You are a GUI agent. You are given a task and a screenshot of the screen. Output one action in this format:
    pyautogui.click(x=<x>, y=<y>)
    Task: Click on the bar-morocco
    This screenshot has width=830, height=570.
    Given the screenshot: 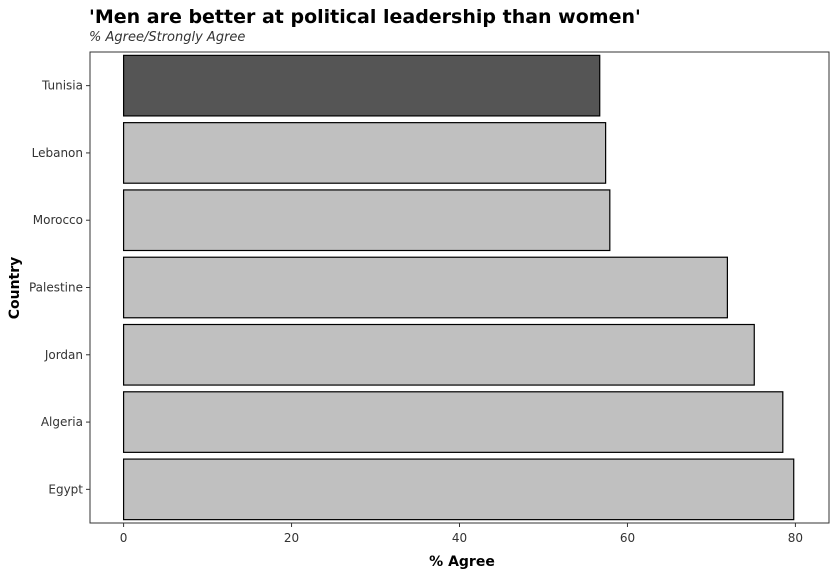 What is the action you would take?
    pyautogui.click(x=366, y=220)
    